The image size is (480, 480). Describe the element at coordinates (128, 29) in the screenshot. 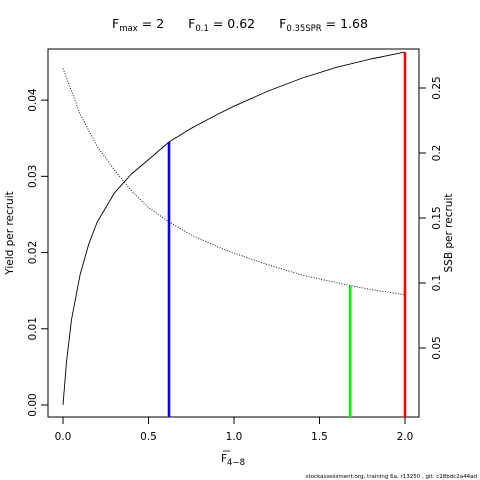

I see `title-fmax-sub: max` at that location.